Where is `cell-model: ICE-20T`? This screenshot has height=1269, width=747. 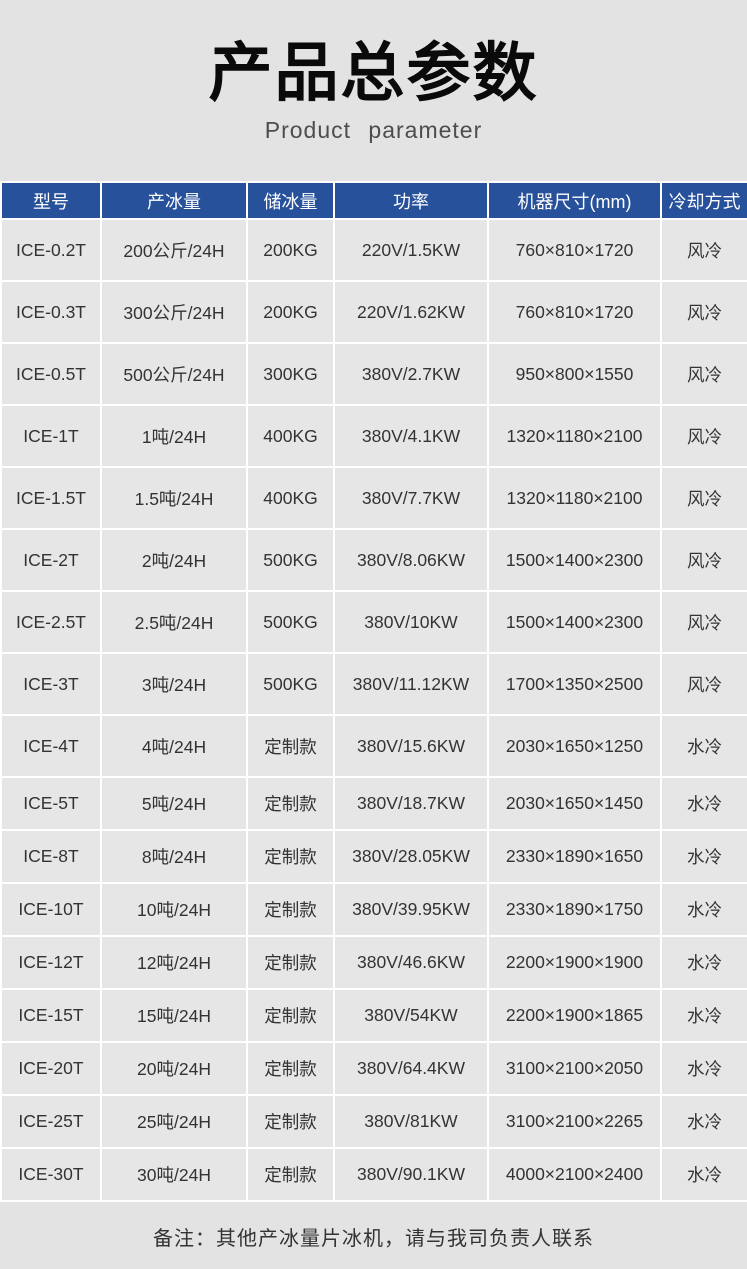 cell-model: ICE-20T is located at coordinates (51, 1068).